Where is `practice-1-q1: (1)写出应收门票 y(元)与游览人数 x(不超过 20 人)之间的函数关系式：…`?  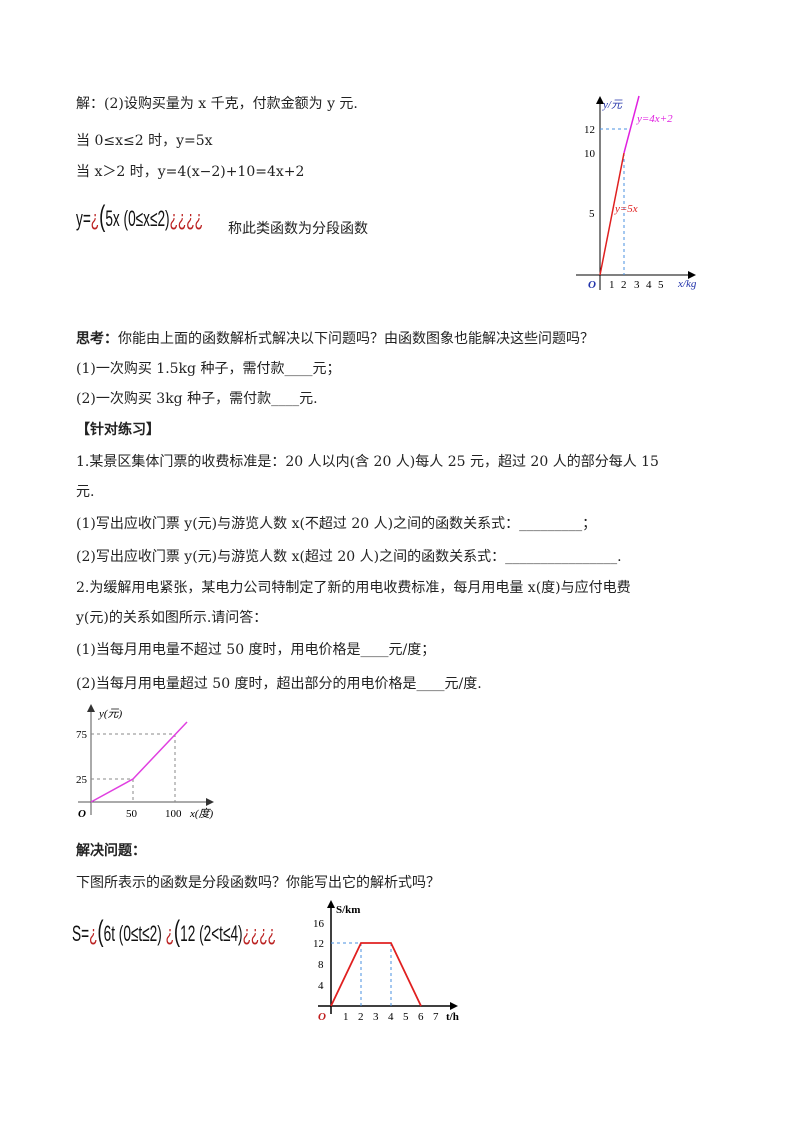
practice-1-q1: (1)写出应收门票 y(元)与游览人数 x(不超过 20 人)之间的函数关系式：… is located at coordinates (336, 524).